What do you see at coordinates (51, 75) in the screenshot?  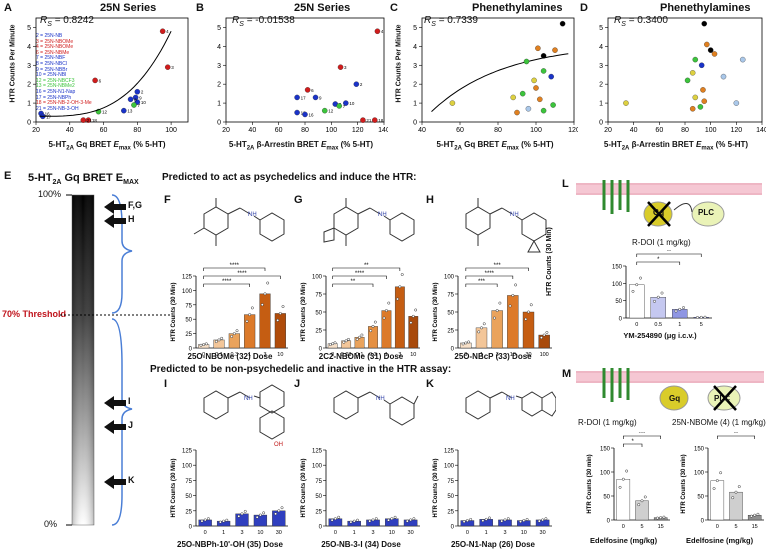 I see `legend-entry: 10 = 25N-NBI` at bounding box center [51, 75].